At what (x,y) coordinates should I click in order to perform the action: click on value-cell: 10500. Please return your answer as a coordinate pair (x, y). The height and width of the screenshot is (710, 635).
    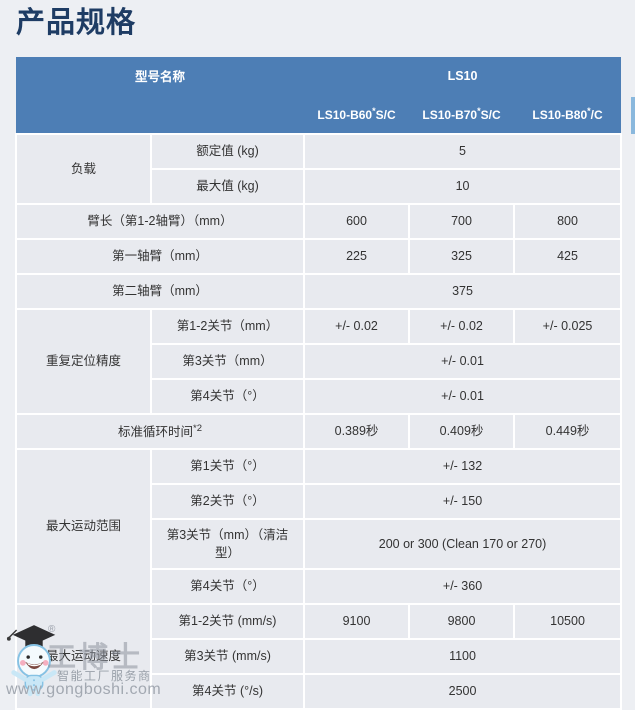
    Looking at the image, I should click on (568, 621).